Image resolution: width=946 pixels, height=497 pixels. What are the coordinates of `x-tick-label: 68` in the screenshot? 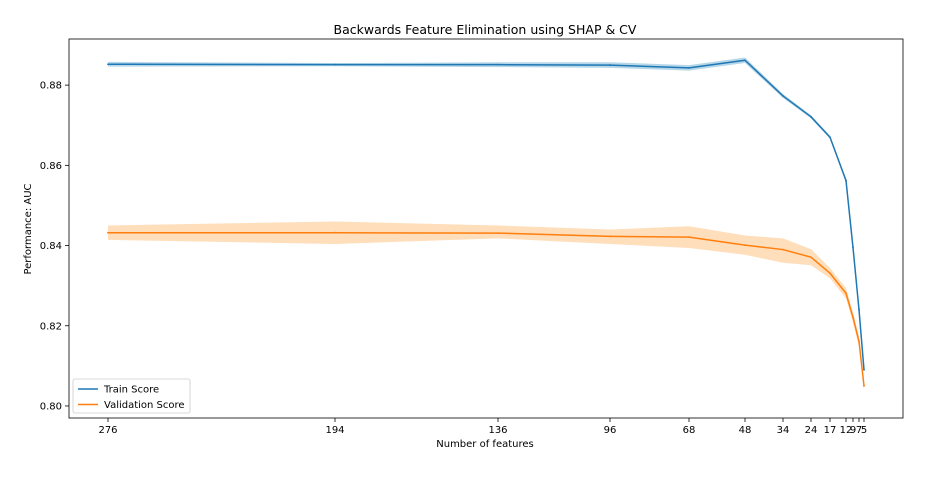 It's located at (689, 430).